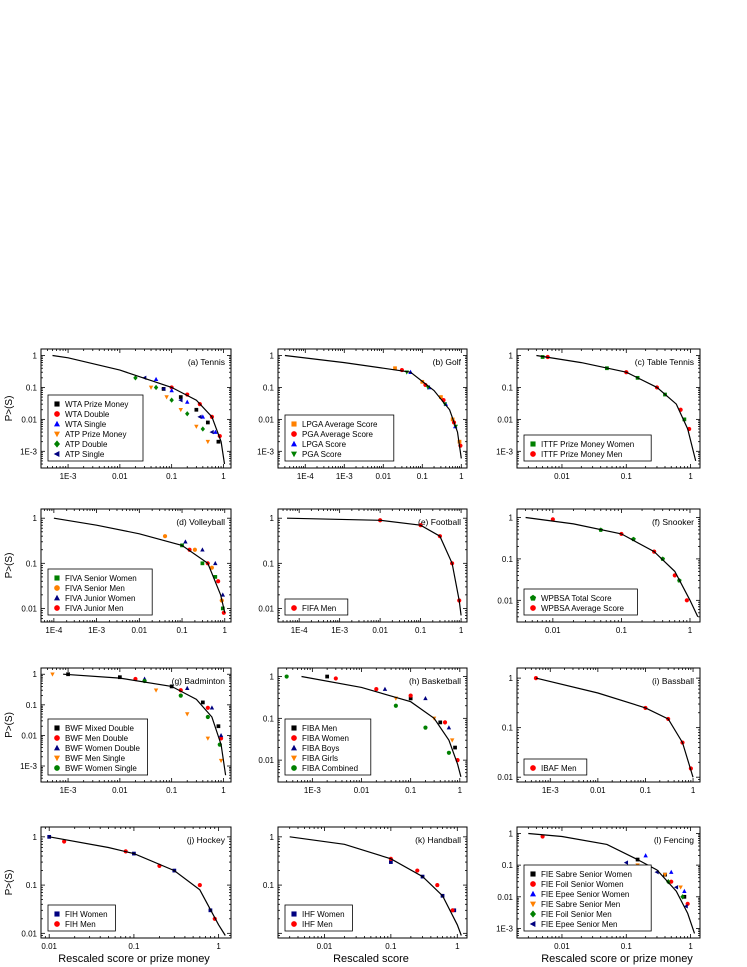 This screenshot has height=967, width=747. What do you see at coordinates (272, 837) in the screenshot?
I see `y-tick-label: 1` at bounding box center [272, 837].